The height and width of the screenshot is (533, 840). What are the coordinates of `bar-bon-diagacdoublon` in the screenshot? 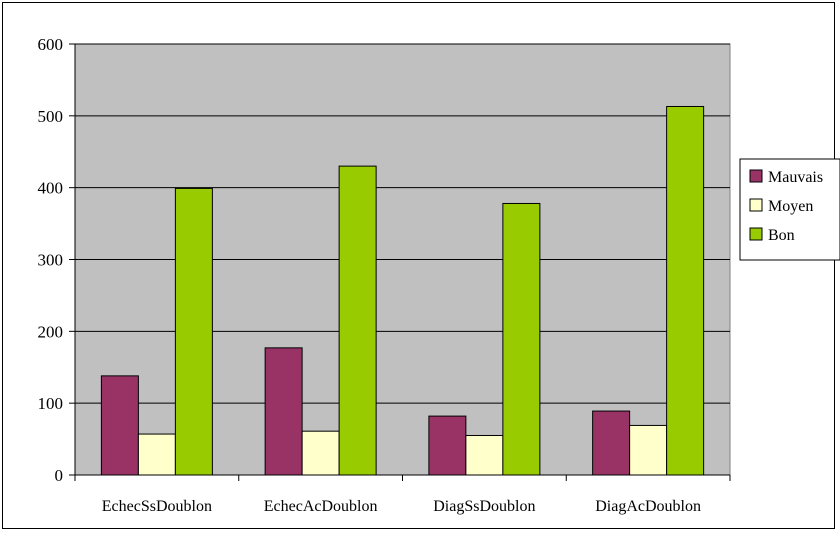 It's located at (685, 290).